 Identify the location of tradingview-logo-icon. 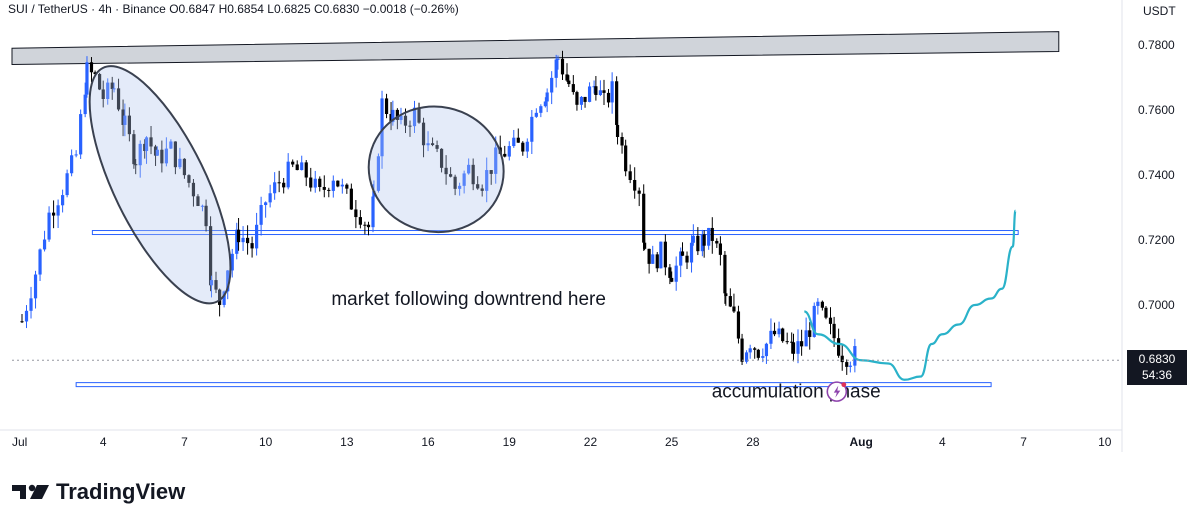
(30, 491).